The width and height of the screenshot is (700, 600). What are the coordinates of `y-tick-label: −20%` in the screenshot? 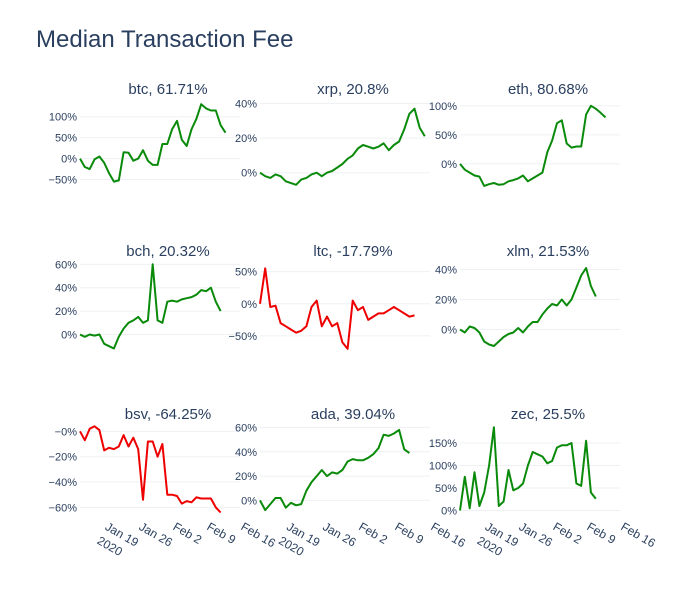 It's located at (63, 458).